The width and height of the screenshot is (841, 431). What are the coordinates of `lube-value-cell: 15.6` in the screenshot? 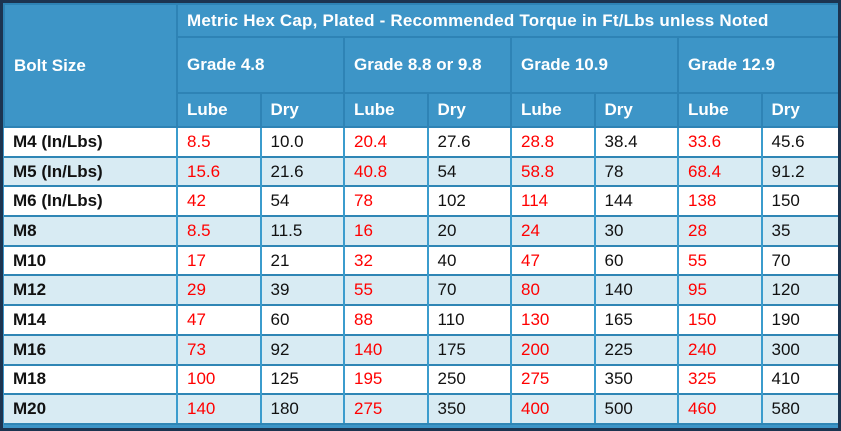 It's located at (218, 171).